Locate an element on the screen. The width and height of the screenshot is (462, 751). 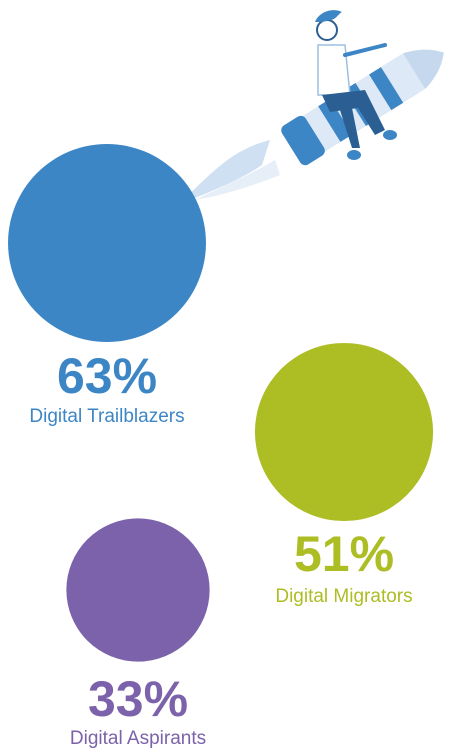
category-label: Digital Aspirants is located at coordinates (138, 738).